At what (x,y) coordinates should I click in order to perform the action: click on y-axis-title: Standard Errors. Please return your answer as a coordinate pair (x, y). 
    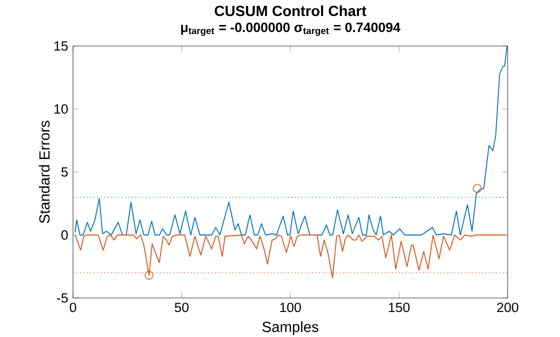
    Looking at the image, I should click on (44, 172).